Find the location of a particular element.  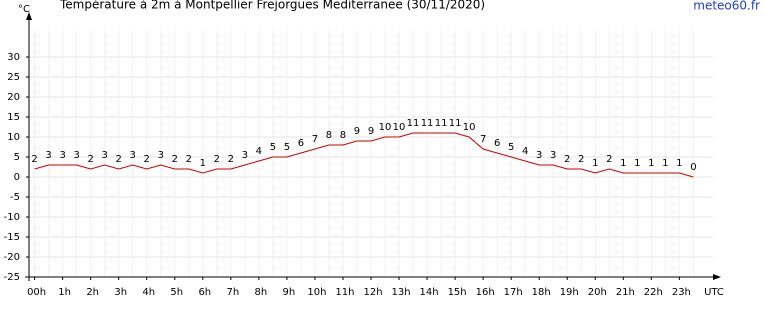

y-tick-label: -15 is located at coordinates (12, 237).